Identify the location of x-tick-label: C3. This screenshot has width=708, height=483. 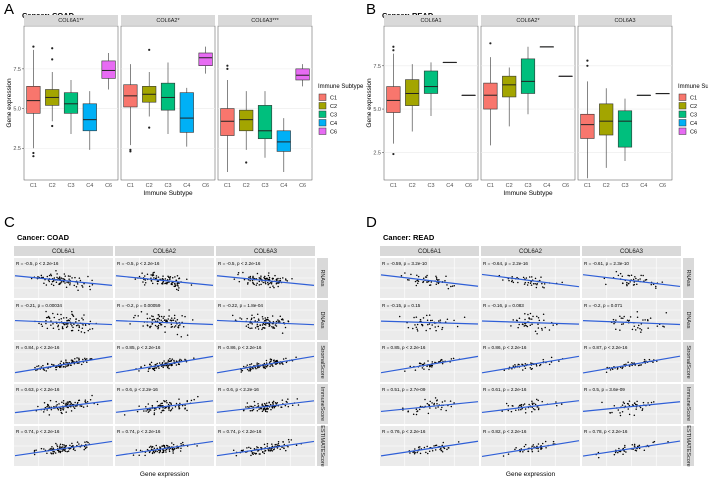
(430, 186).